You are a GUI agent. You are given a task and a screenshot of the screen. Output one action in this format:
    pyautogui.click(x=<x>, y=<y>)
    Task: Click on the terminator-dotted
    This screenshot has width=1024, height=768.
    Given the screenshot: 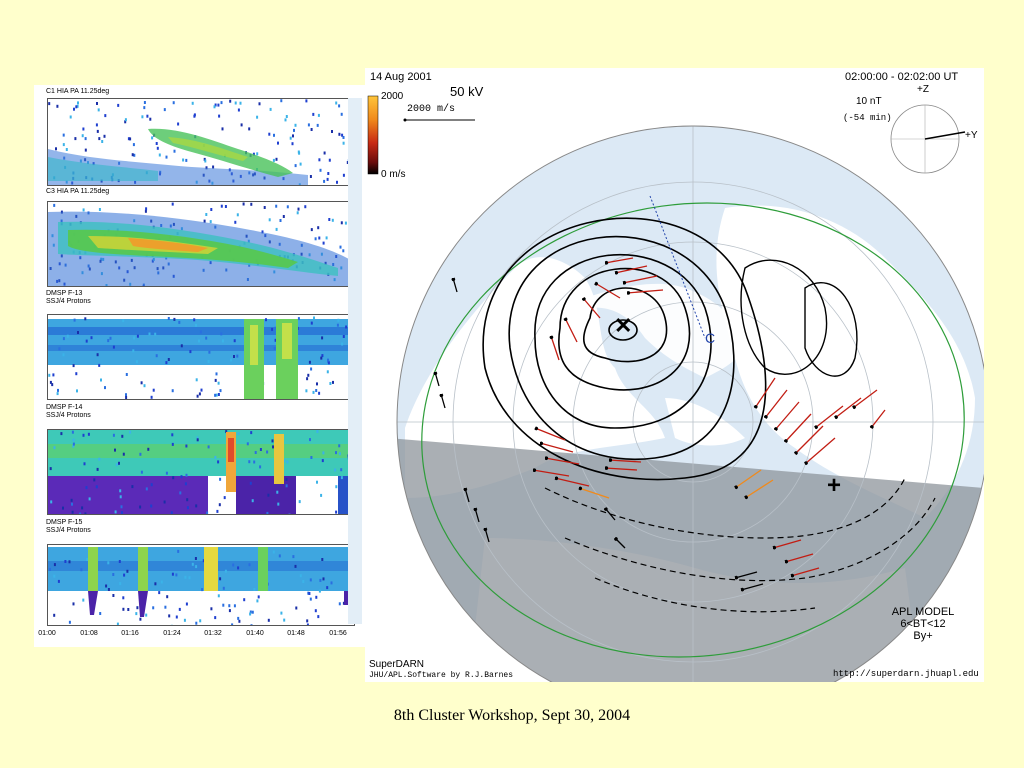 What is the action you would take?
    pyautogui.click(x=677, y=267)
    